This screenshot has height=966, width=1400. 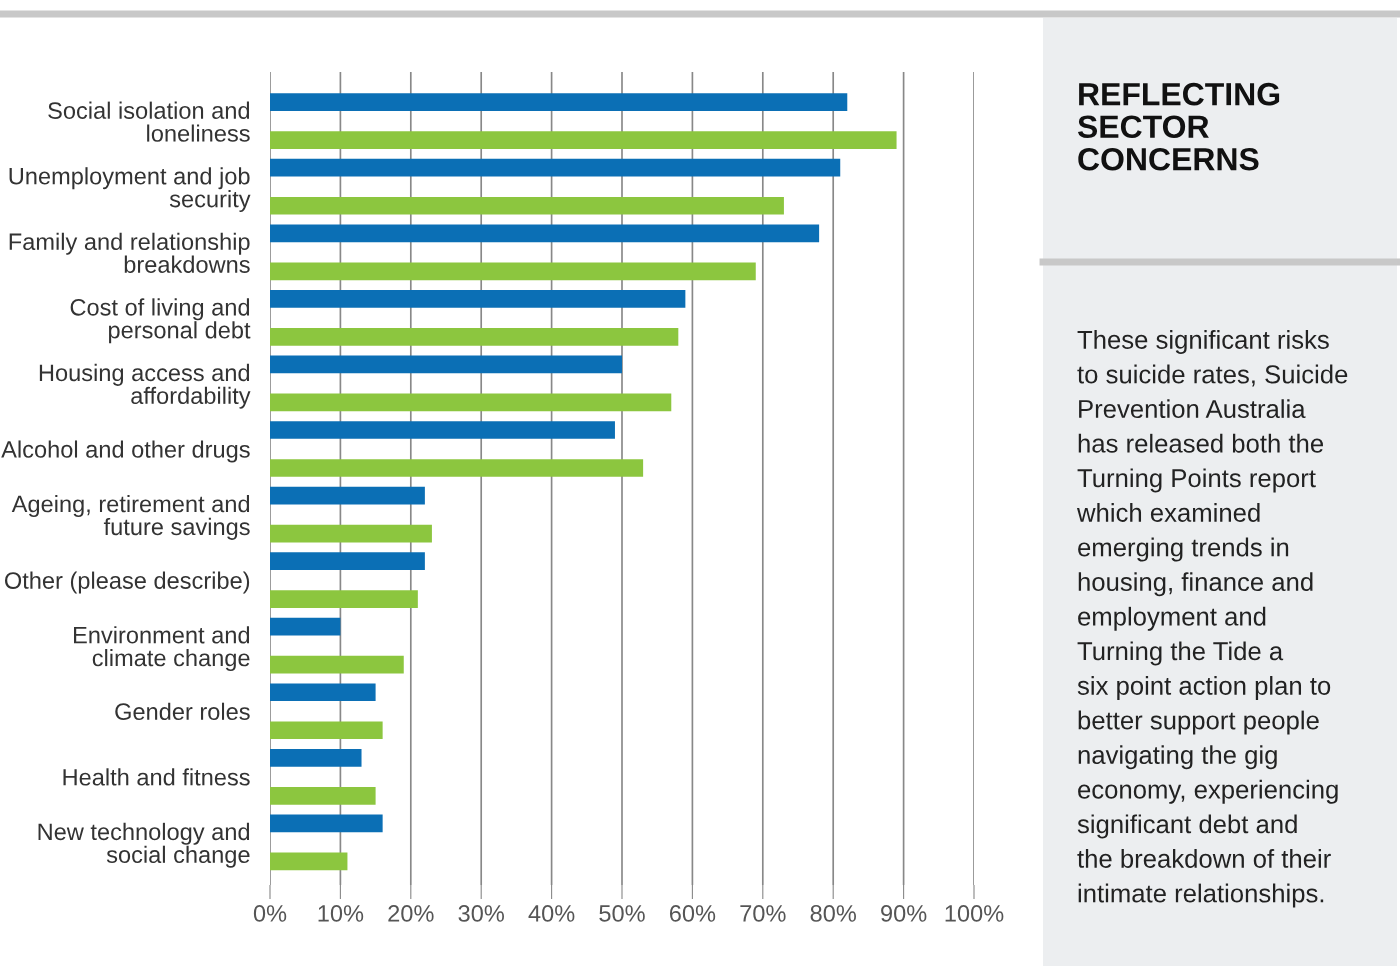 I want to click on text: employment and, so click(x=1172, y=618).